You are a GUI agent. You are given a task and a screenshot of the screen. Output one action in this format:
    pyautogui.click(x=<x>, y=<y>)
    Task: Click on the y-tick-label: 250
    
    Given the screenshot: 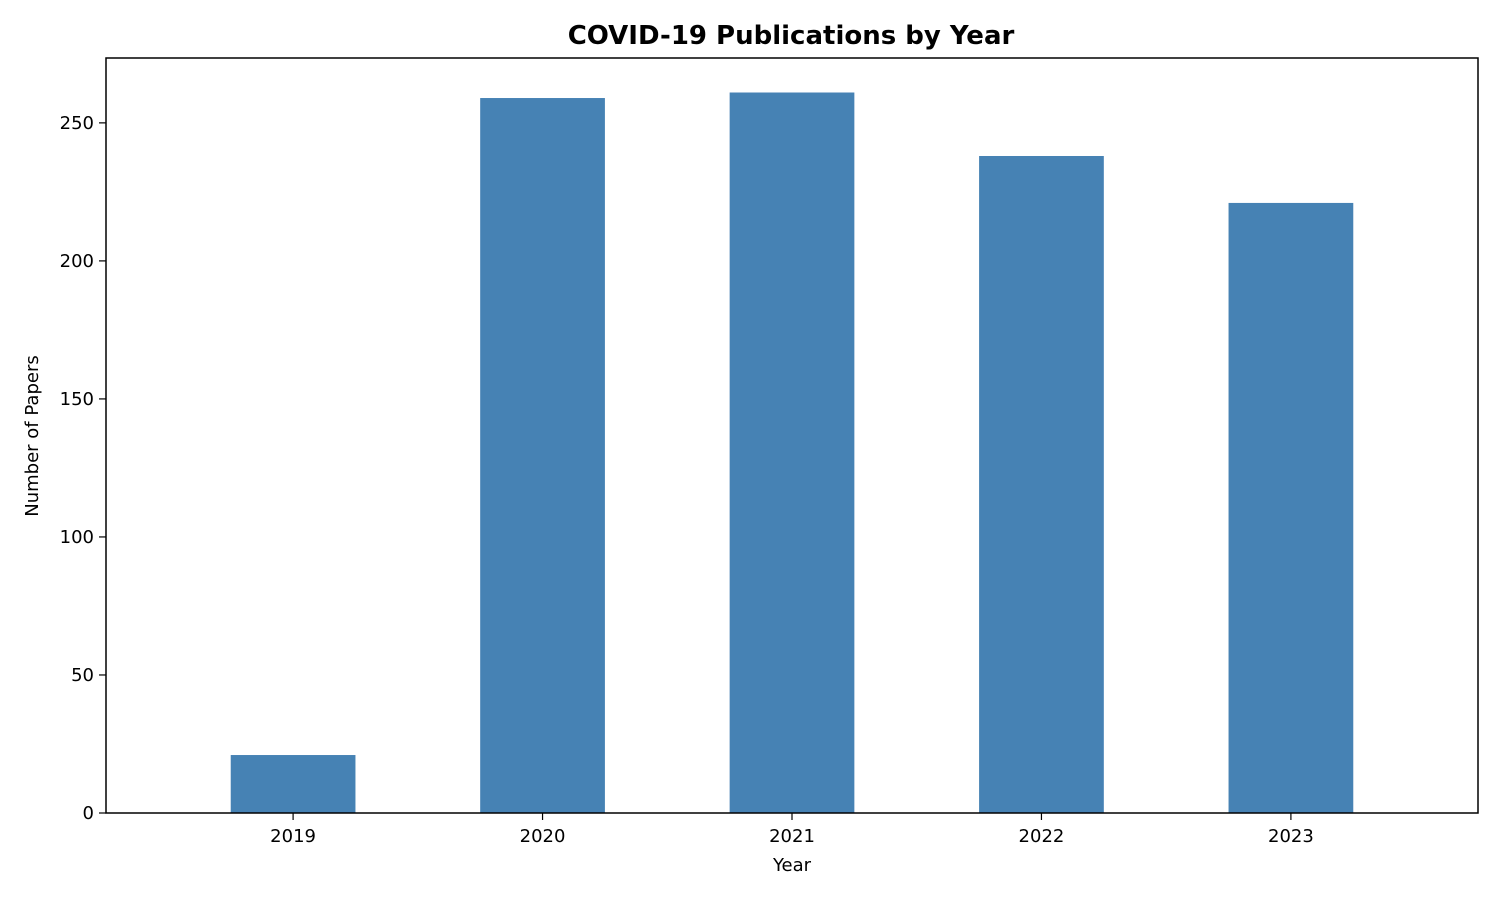 What is the action you would take?
    pyautogui.click(x=77, y=123)
    